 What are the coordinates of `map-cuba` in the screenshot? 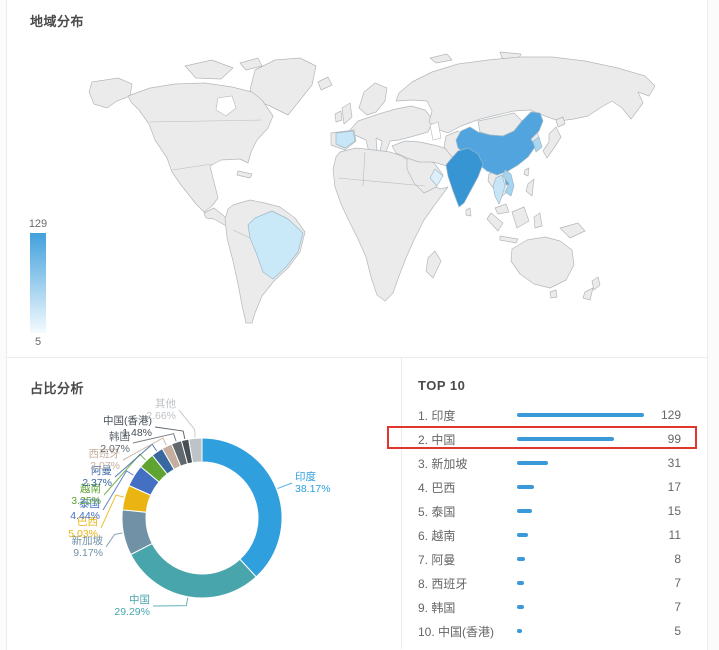 It's located at (244, 174).